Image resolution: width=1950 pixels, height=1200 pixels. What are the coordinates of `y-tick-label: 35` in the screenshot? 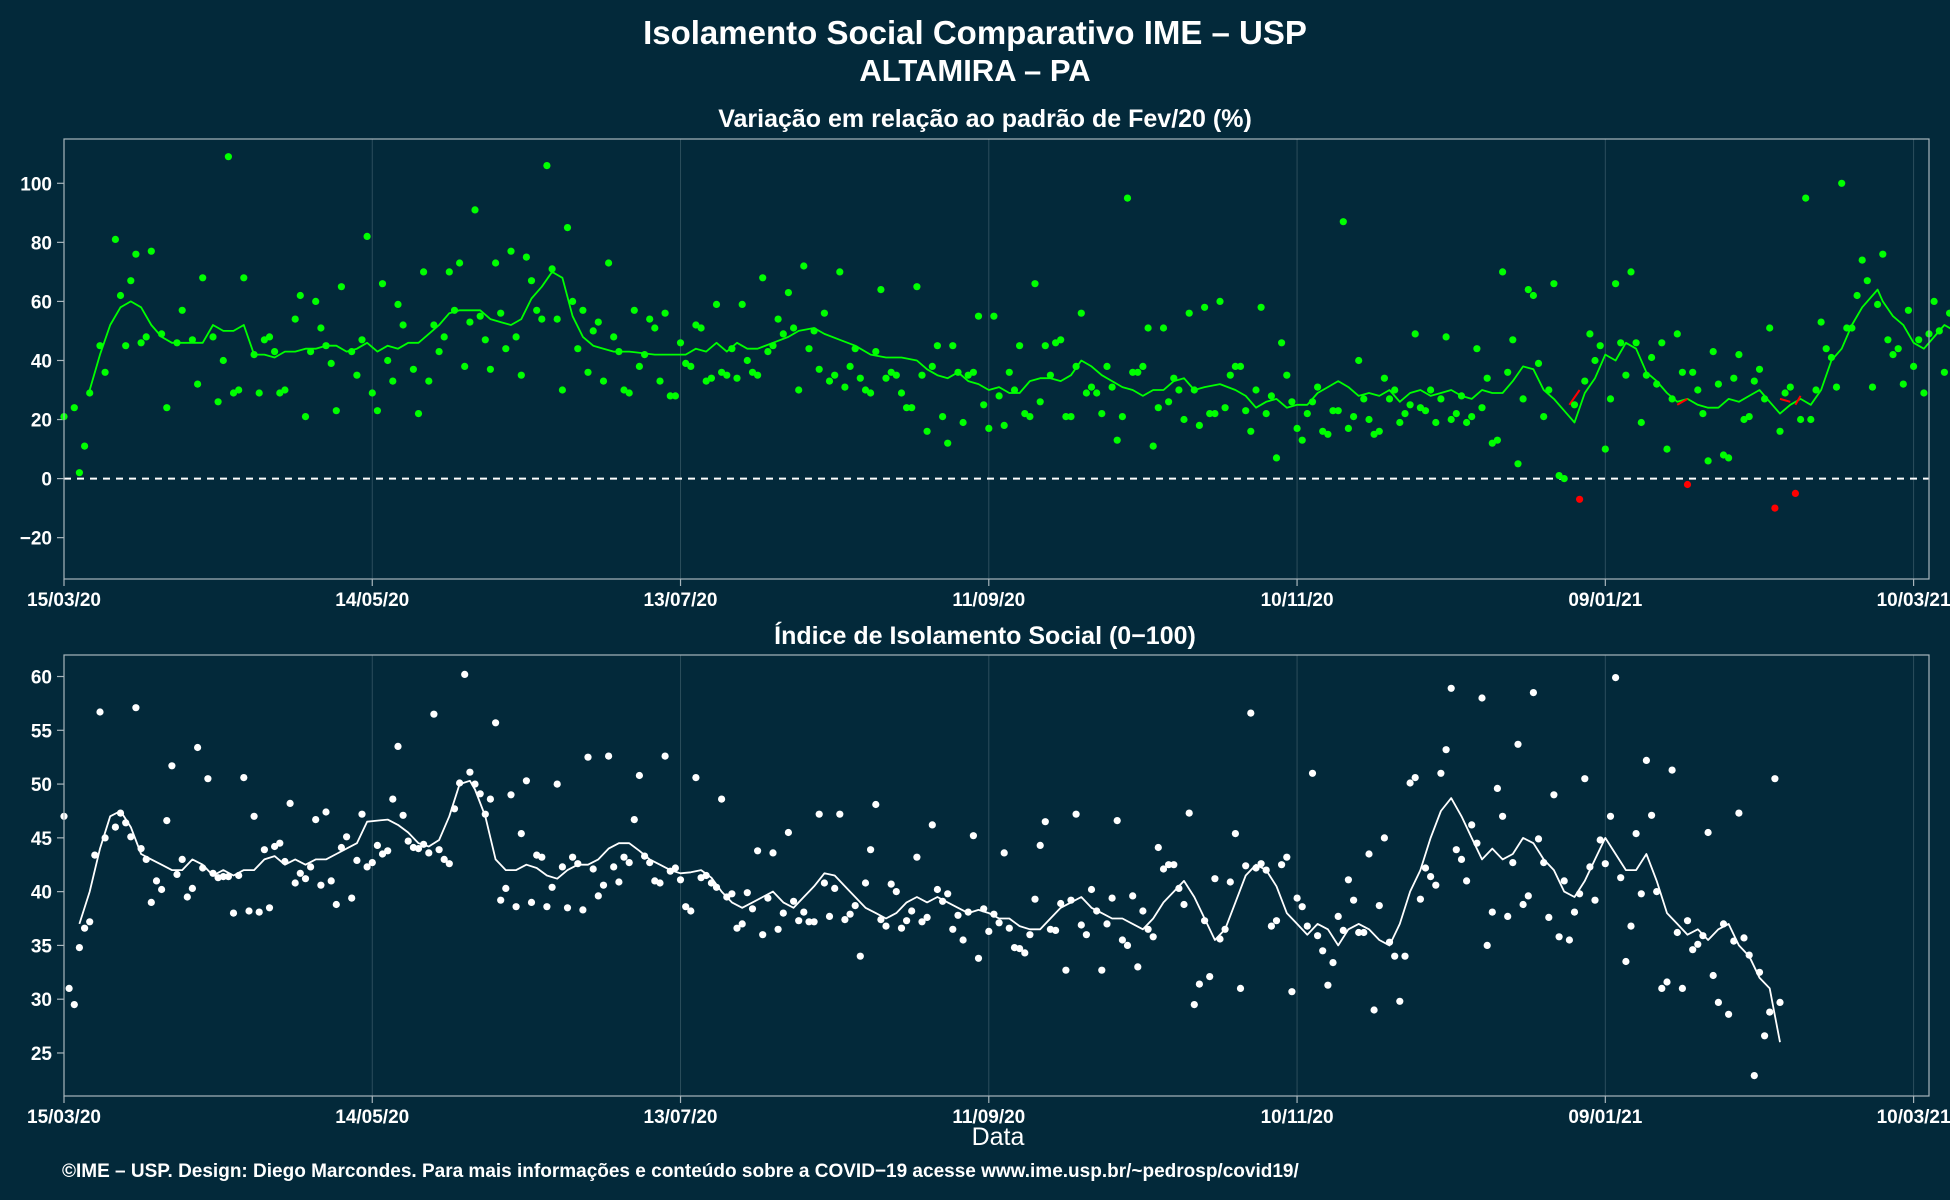 It's located at (42, 946).